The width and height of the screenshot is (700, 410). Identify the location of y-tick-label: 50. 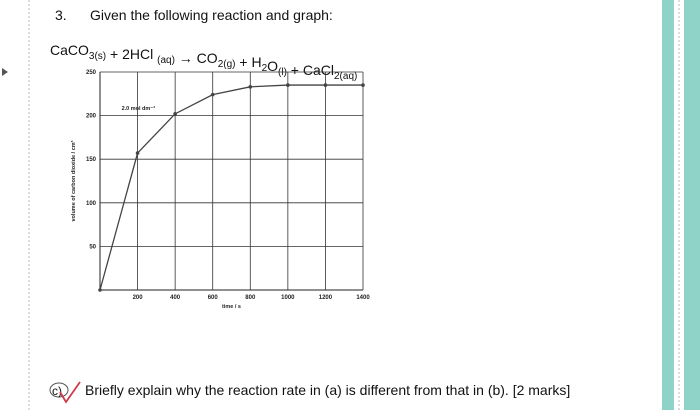
(92, 247).